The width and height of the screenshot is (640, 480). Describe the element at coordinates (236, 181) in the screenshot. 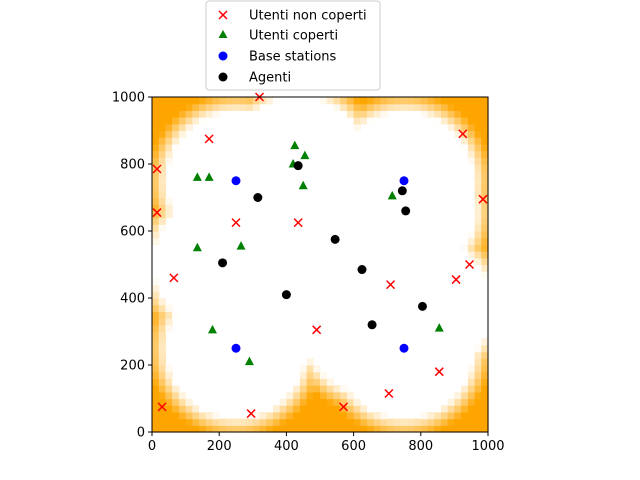

I see `base-station-point` at that location.